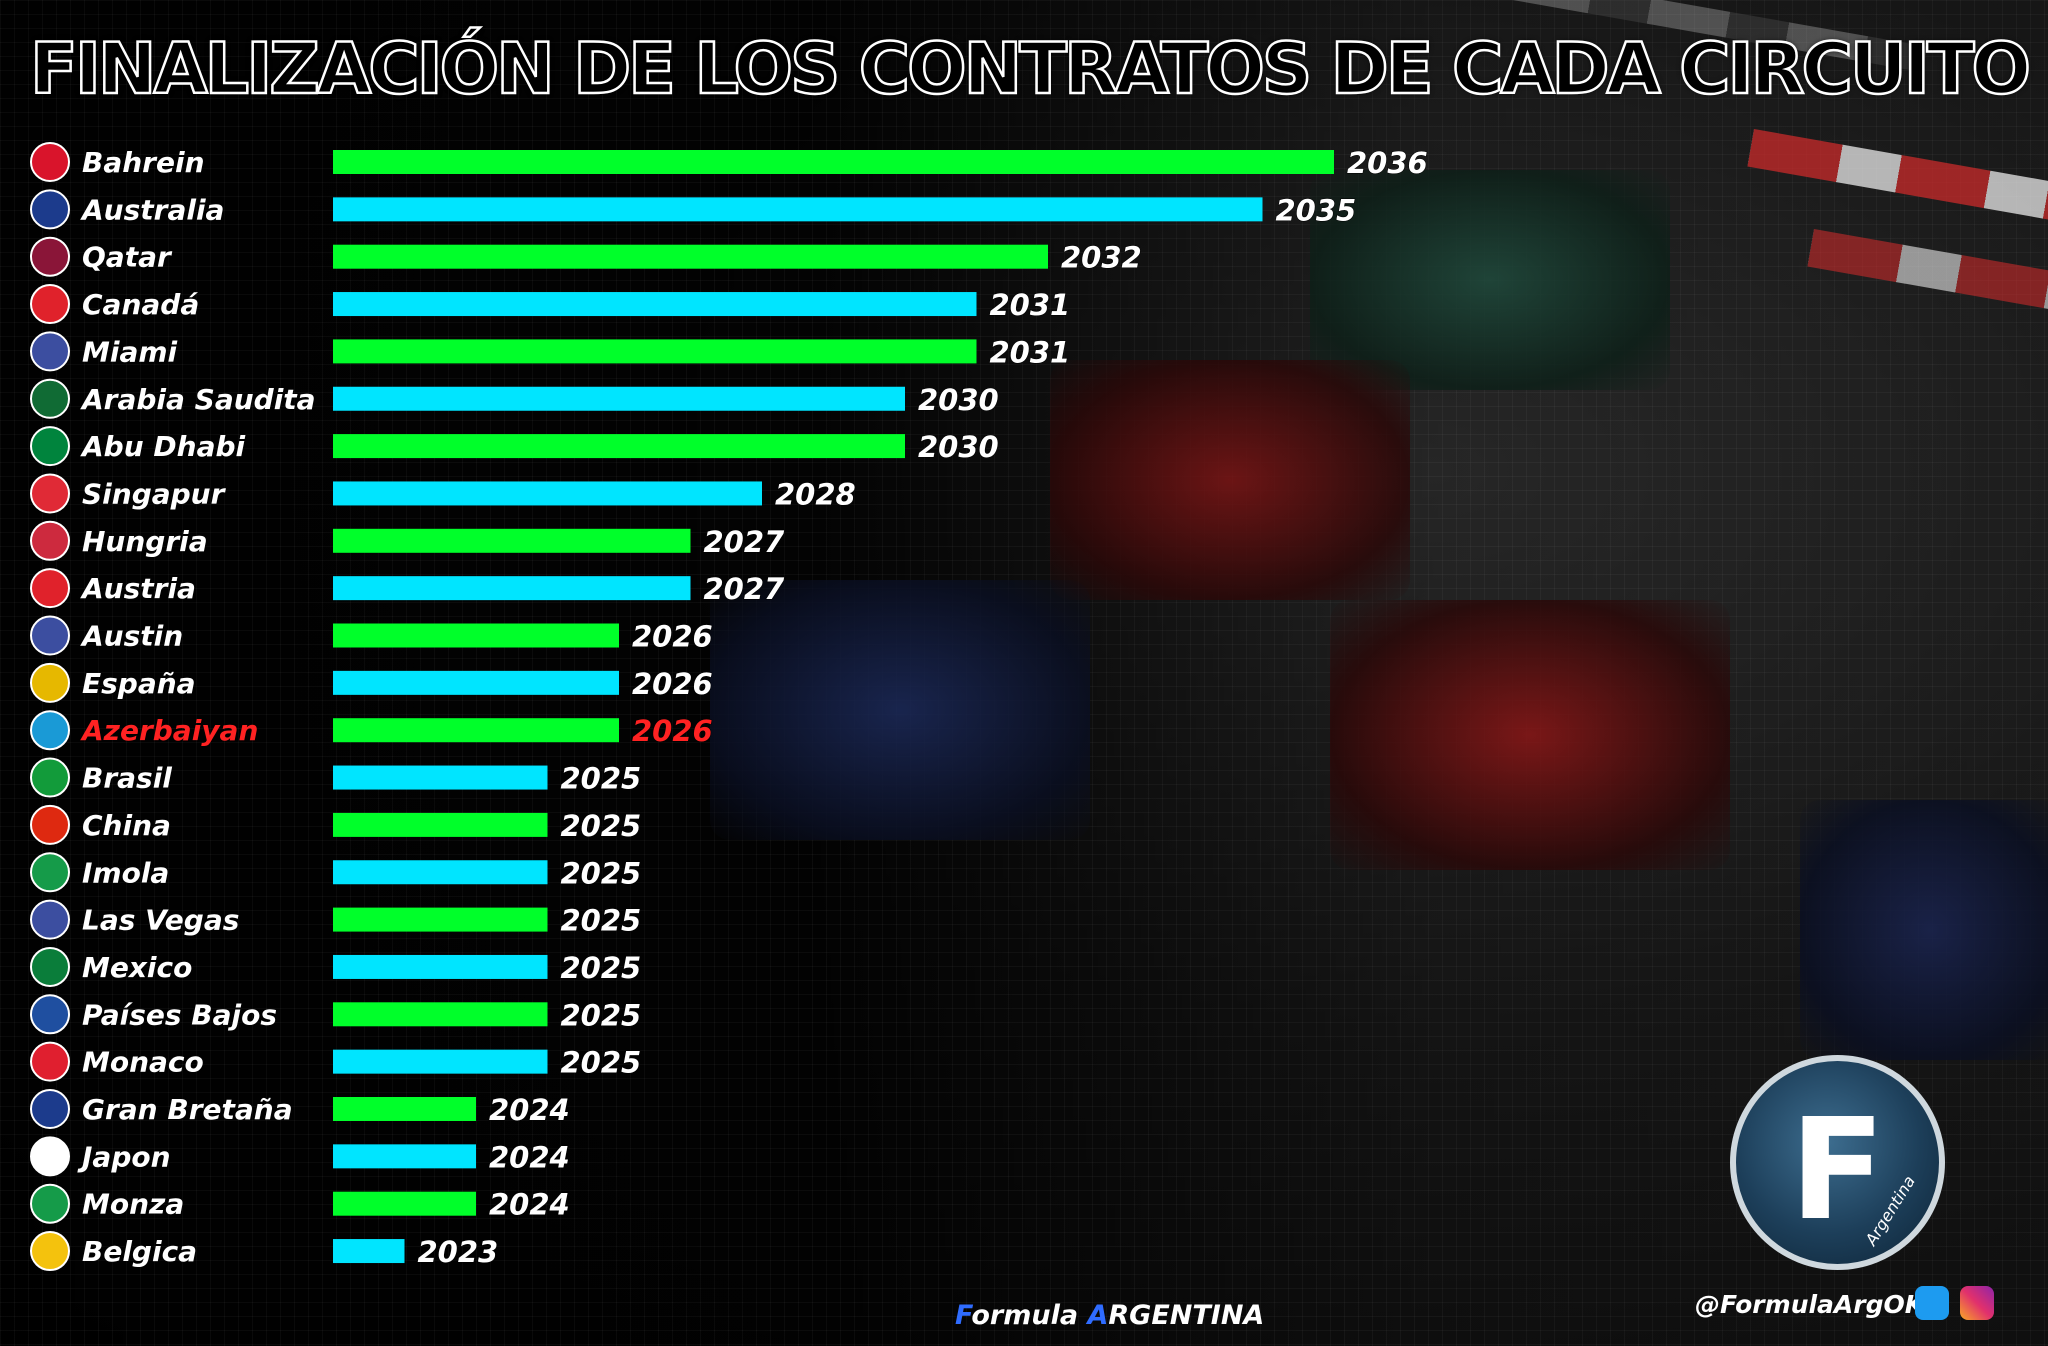  What do you see at coordinates (50, 1156) in the screenshot?
I see `japan-flag-icon` at bounding box center [50, 1156].